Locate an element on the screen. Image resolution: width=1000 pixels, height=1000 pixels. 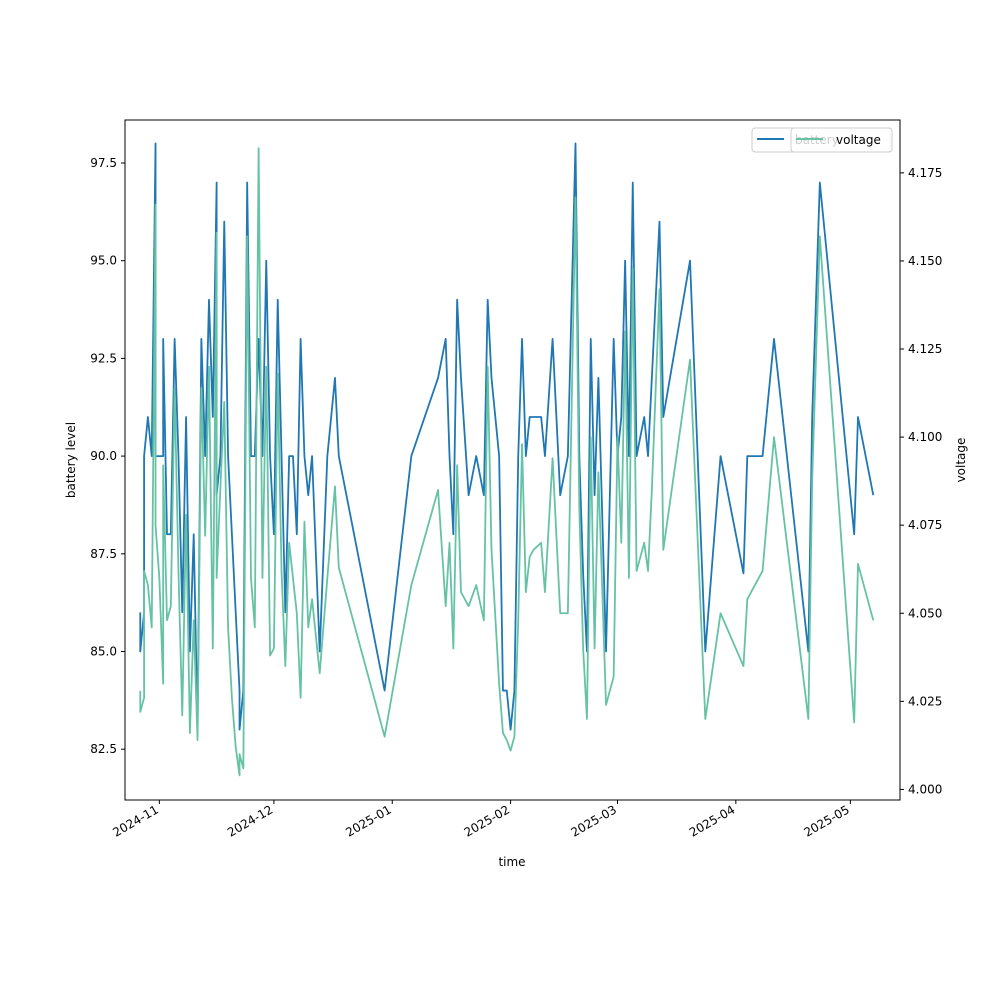
left-y-tick-label: 82.5 is located at coordinates (103, 749).